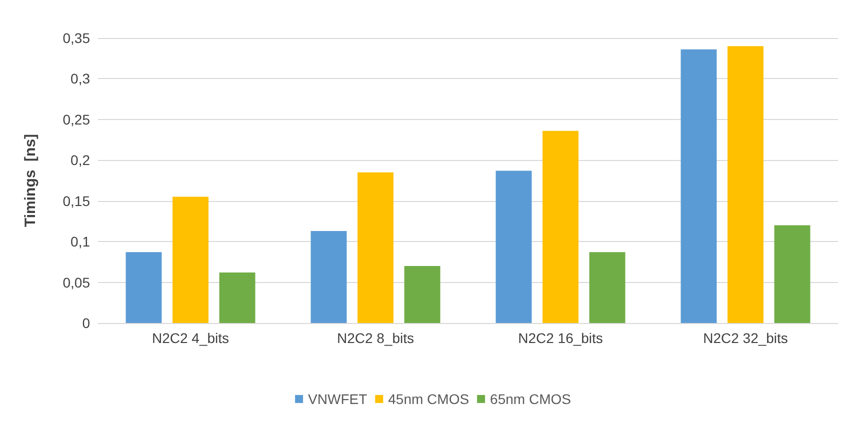 This screenshot has height=431, width=866. What do you see at coordinates (76, 119) in the screenshot?
I see `y-tick-label: 0,25` at bounding box center [76, 119].